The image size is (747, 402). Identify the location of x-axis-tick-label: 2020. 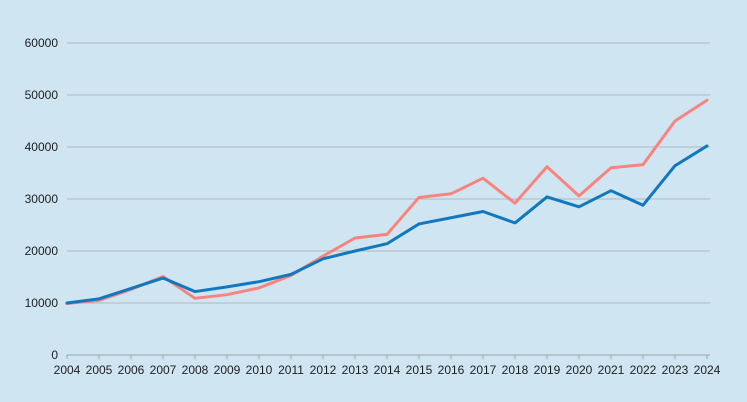
(579, 370).